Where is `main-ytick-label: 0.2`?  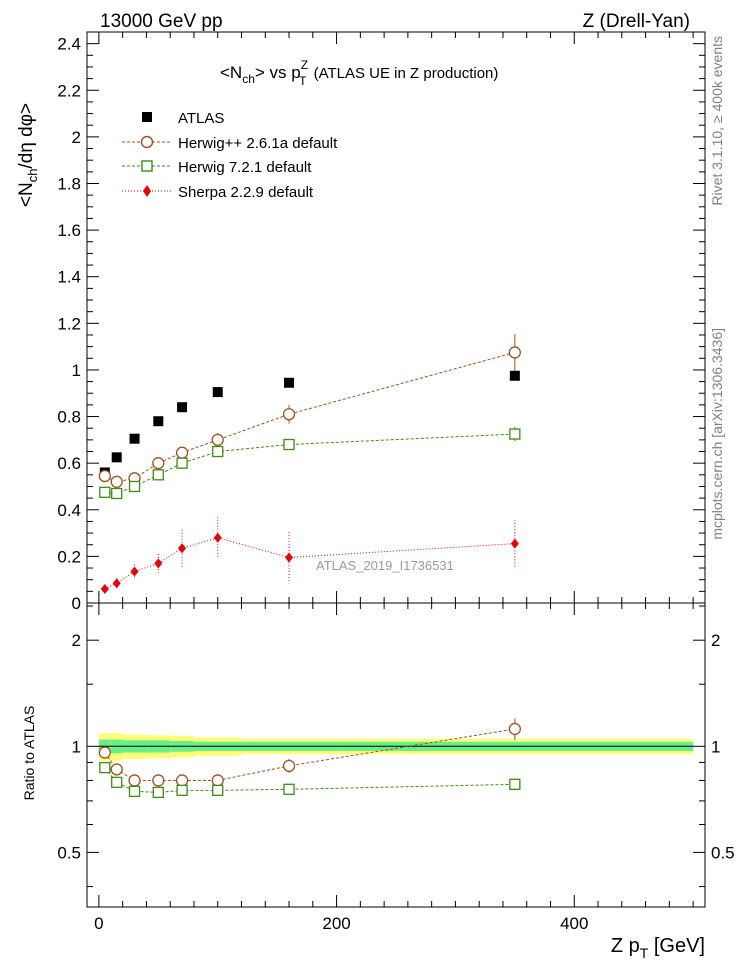
main-ytick-label: 0.2 is located at coordinates (69, 556).